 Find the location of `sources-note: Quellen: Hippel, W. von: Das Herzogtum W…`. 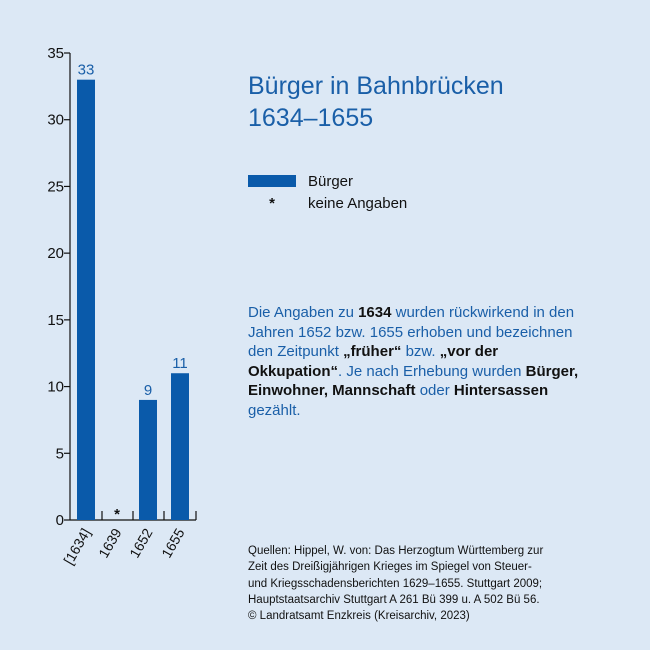

sources-note: Quellen: Hippel, W. von: Das Herzogtum W… is located at coordinates (420, 583).